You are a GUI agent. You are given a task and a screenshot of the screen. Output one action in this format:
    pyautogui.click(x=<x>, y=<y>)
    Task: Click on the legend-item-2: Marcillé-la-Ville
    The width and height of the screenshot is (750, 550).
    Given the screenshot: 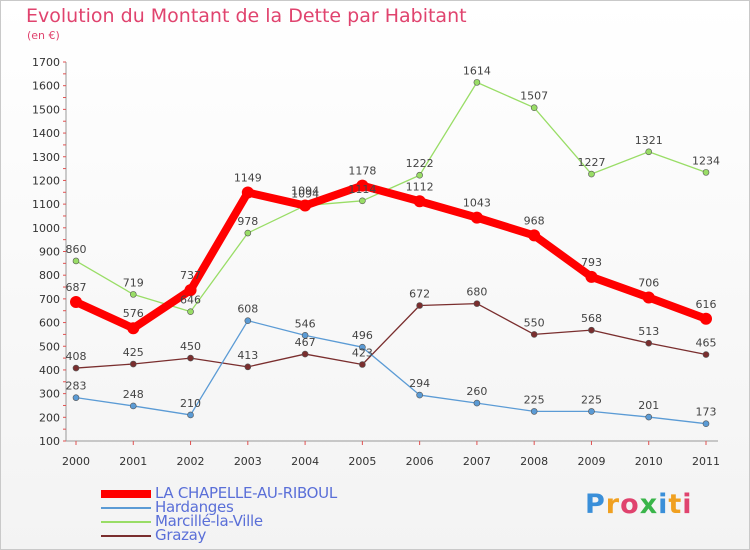 What is the action you would take?
    pyautogui.click(x=261, y=521)
    